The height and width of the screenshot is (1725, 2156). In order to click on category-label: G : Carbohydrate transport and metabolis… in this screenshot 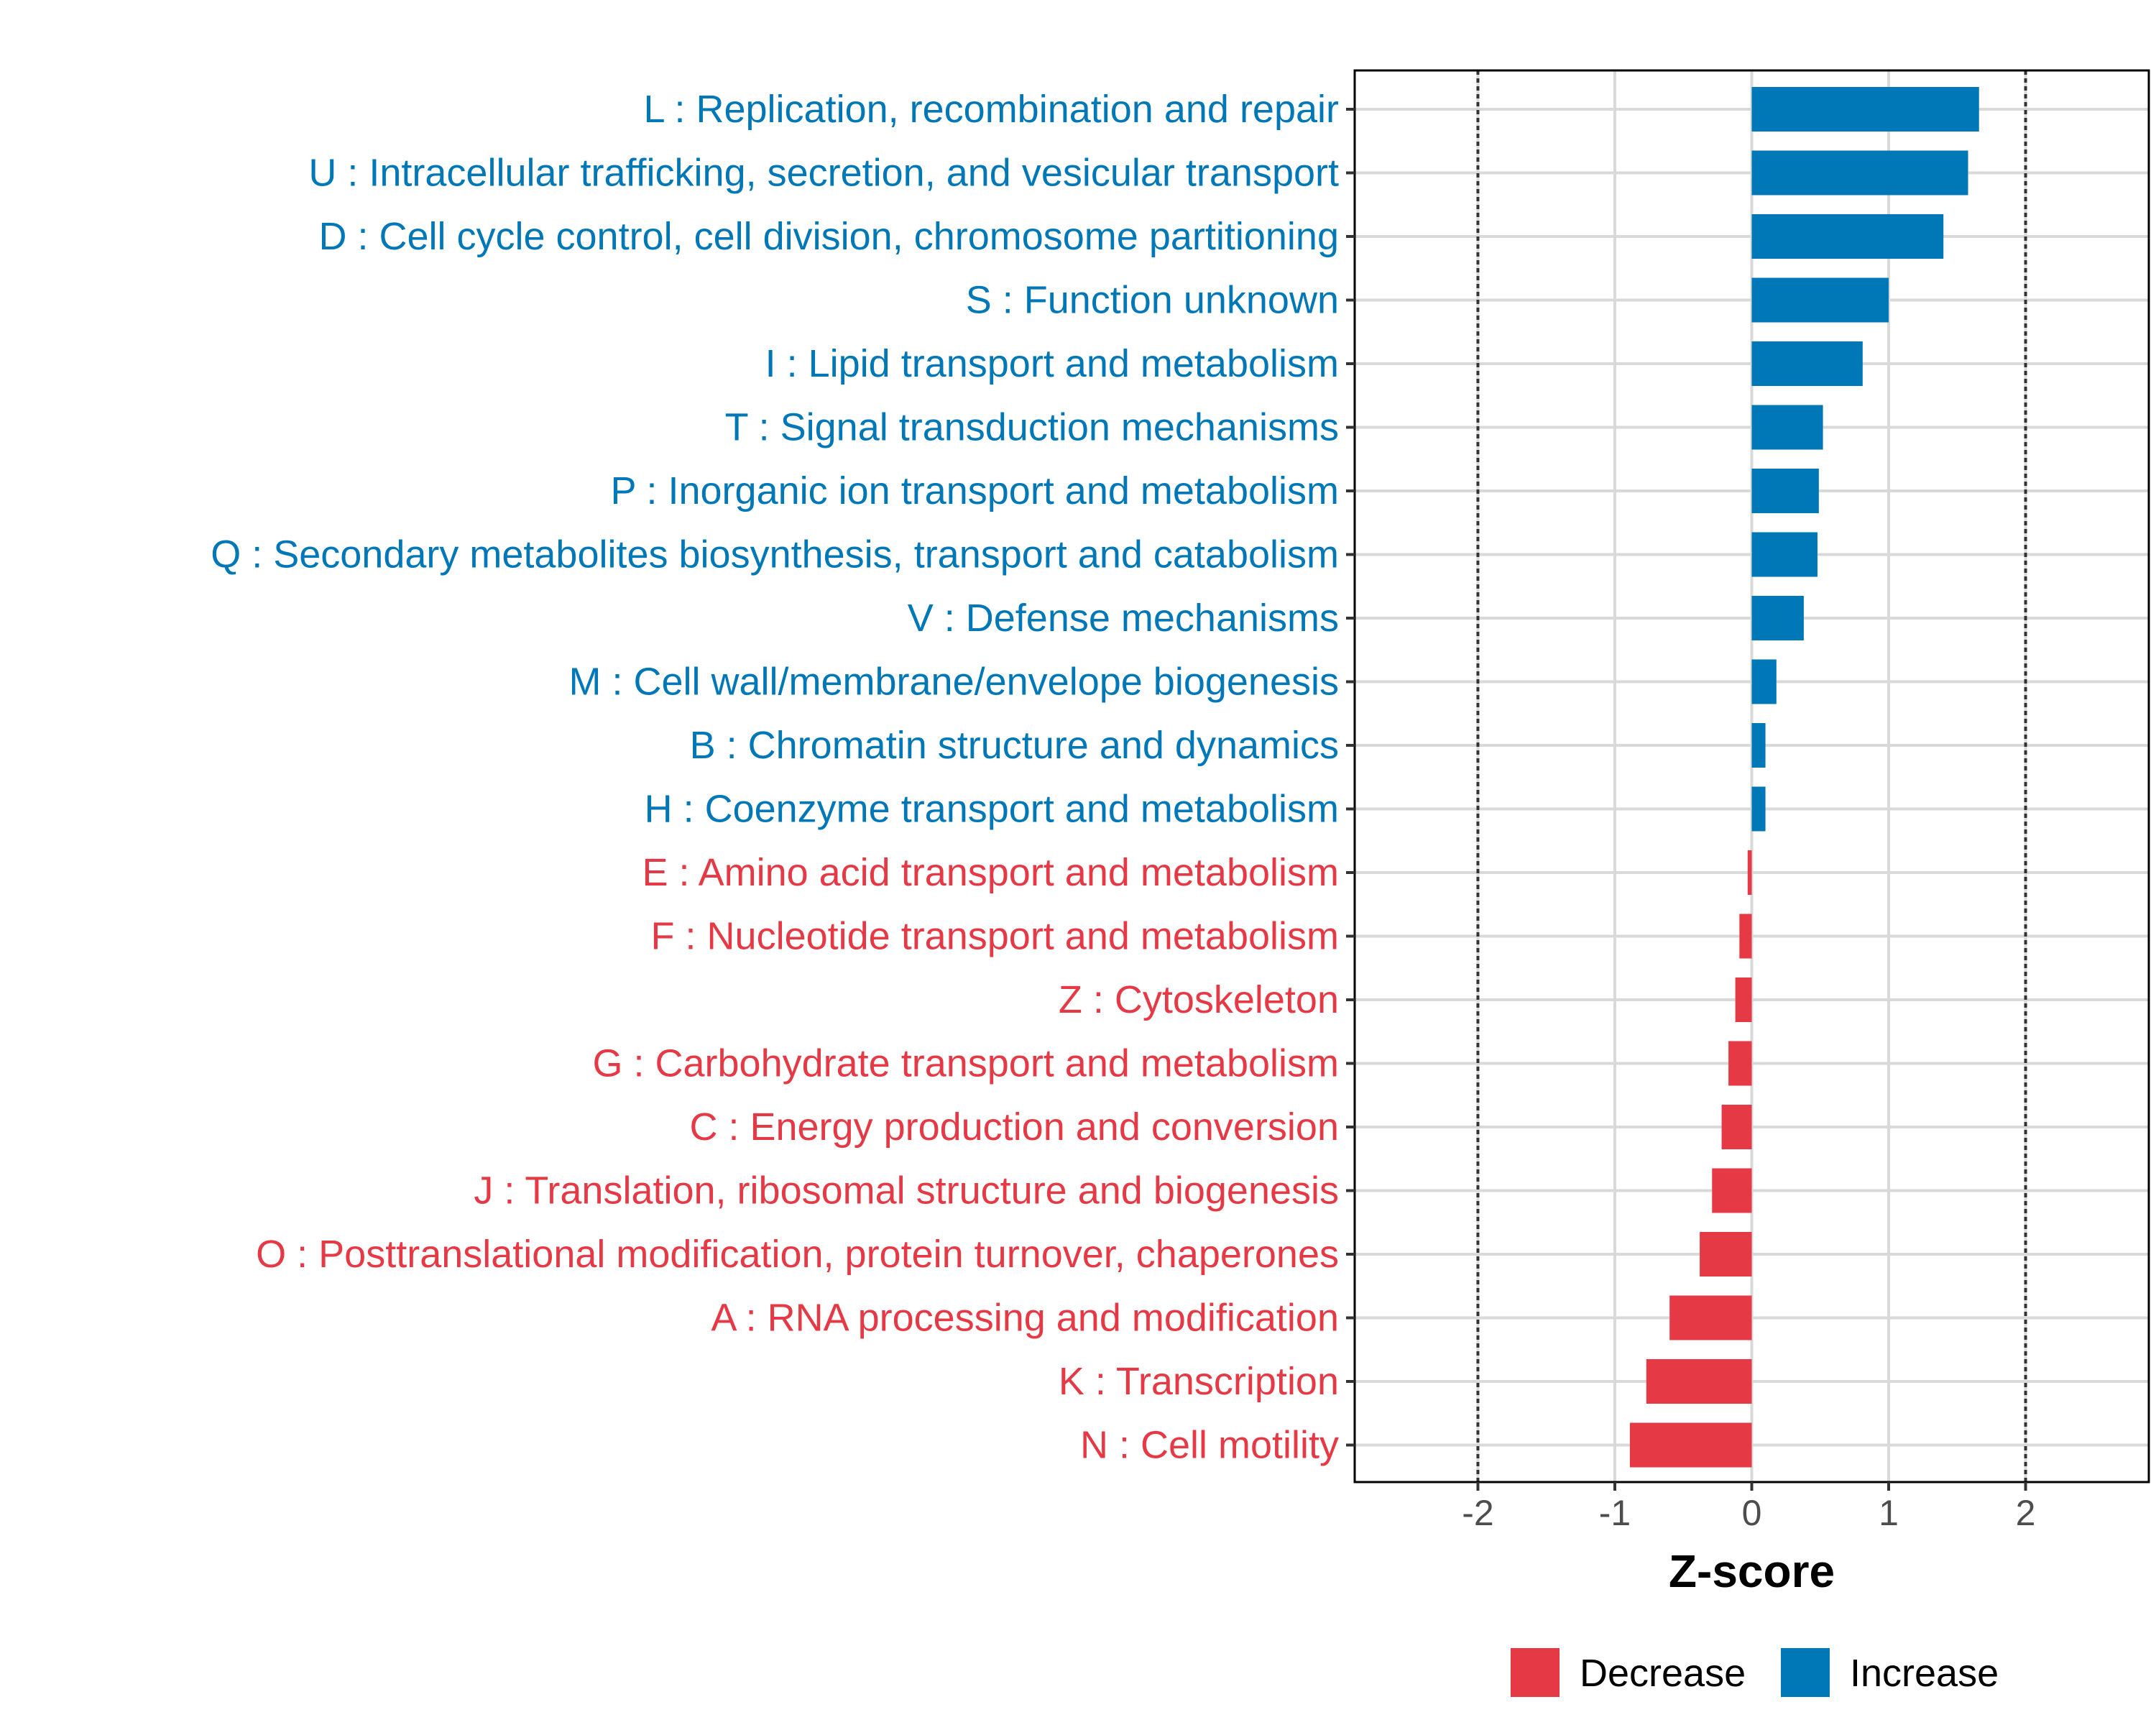, I will do `click(967, 1063)`.